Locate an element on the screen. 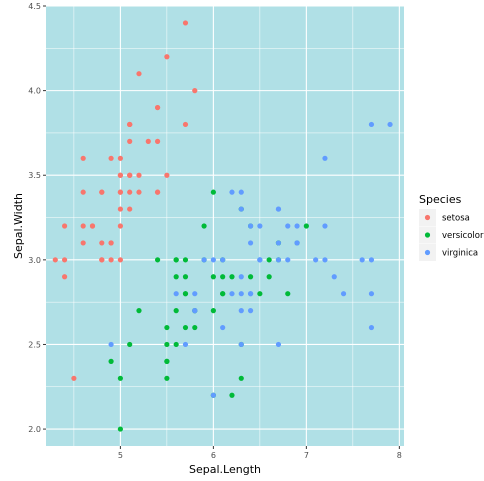  y-tick-label: 2.5 is located at coordinates (34, 344).